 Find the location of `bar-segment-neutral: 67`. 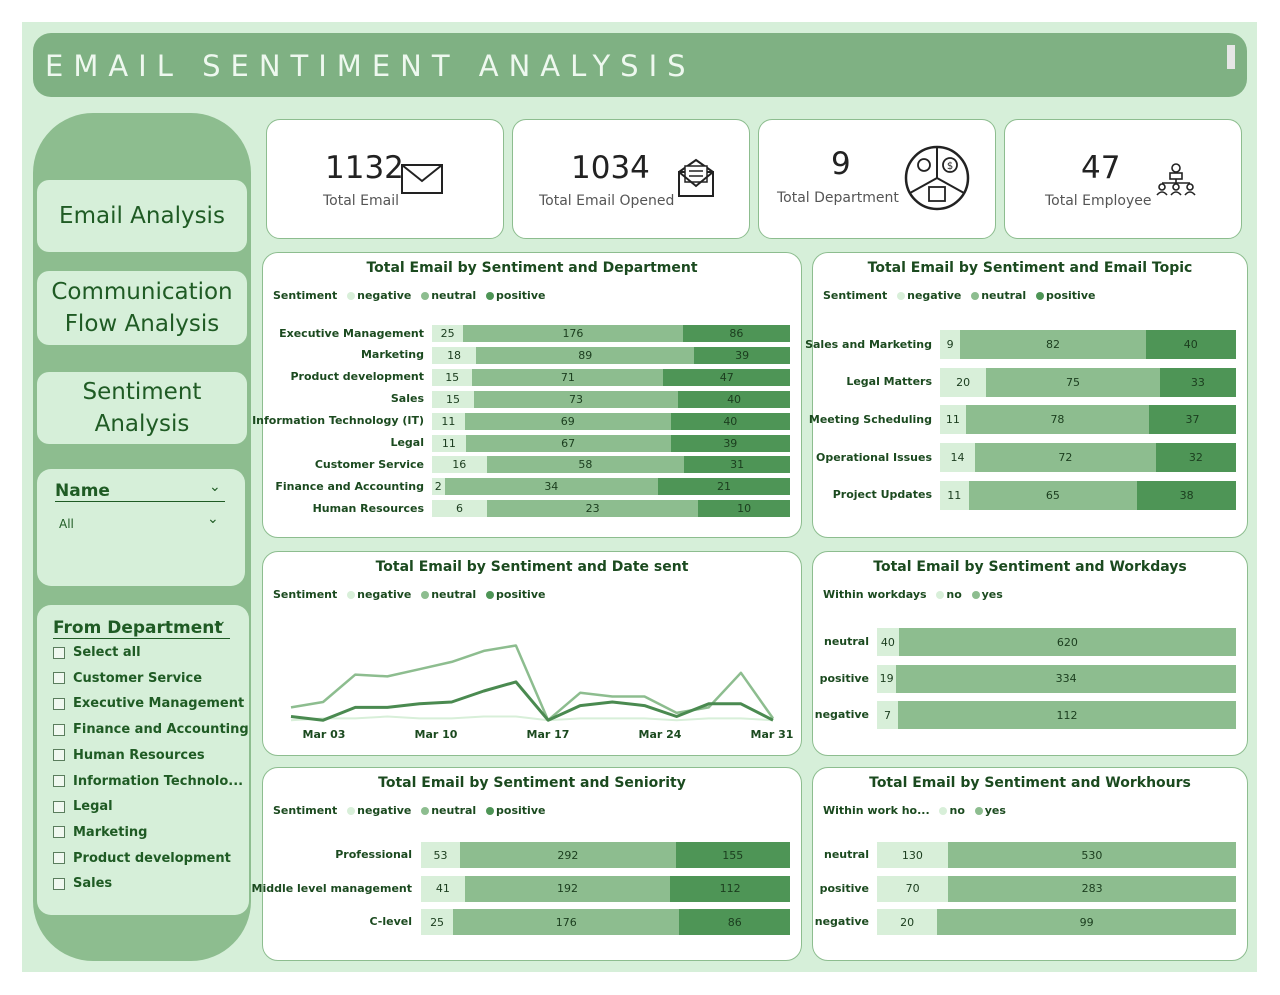

bar-segment-neutral: 67 is located at coordinates (568, 443).